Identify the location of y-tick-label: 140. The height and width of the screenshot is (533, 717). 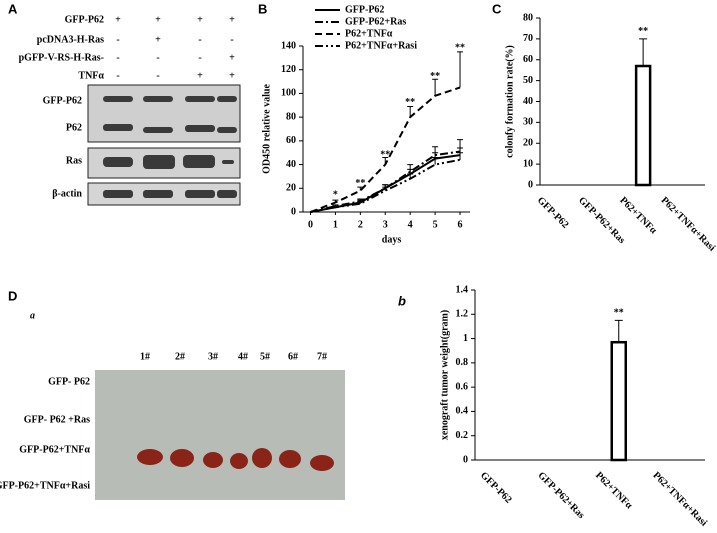
(288, 45).